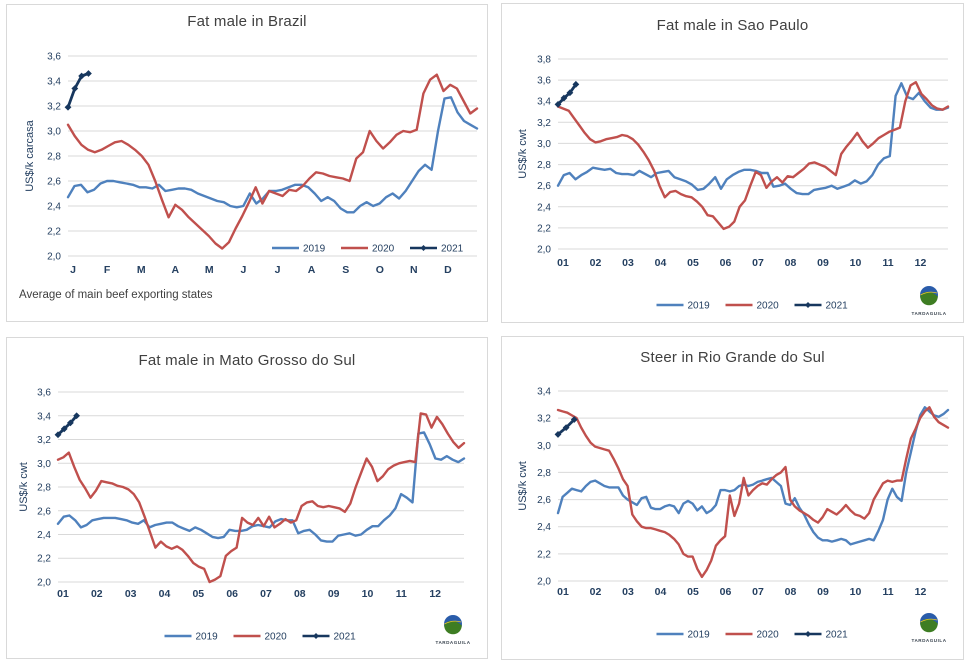 The width and height of the screenshot is (970, 663). I want to click on chart-title: Fat male in Mato Grosso do Sul, so click(247, 360).